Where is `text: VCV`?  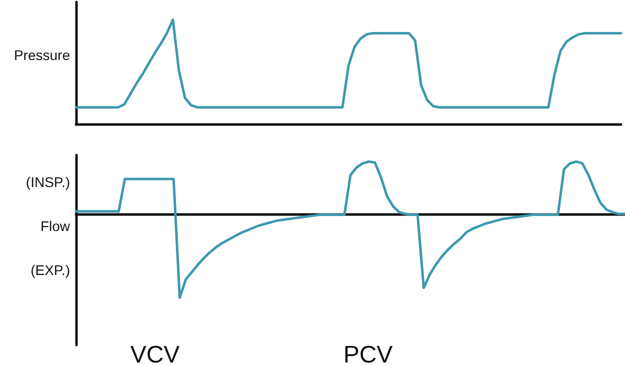 text: VCV is located at coordinates (155, 354).